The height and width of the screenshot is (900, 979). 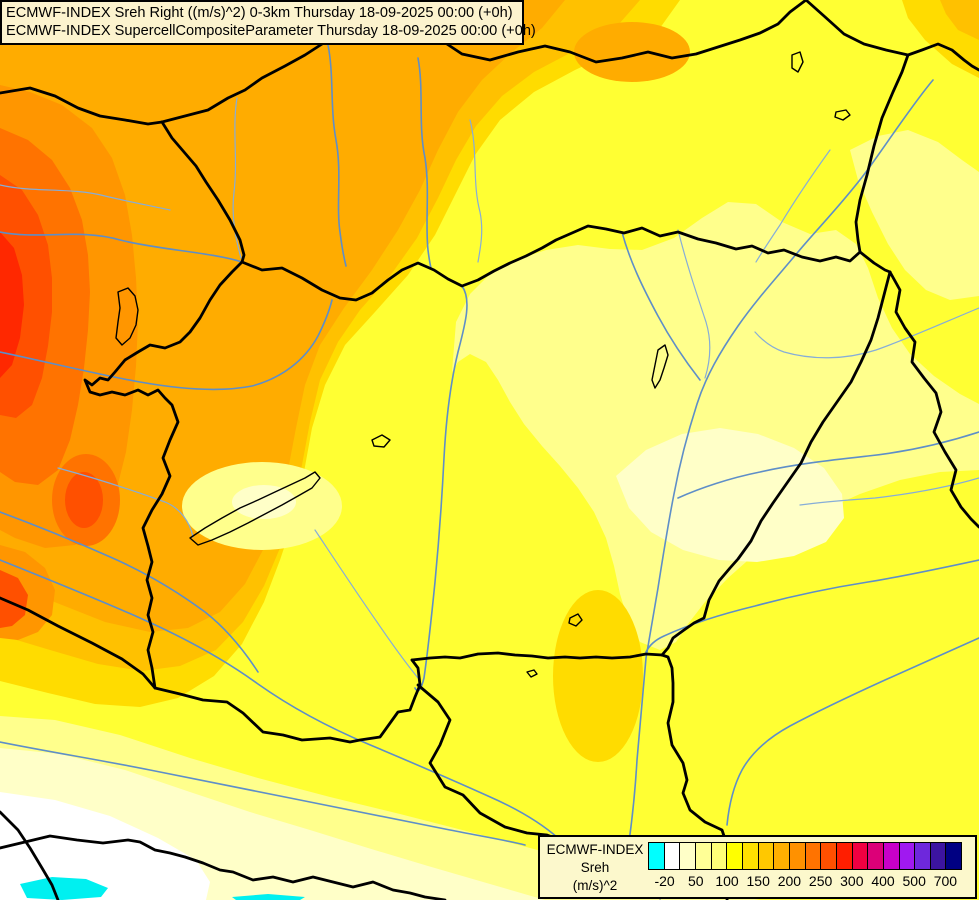 I want to click on border-hu-ro, so click(x=776, y=463).